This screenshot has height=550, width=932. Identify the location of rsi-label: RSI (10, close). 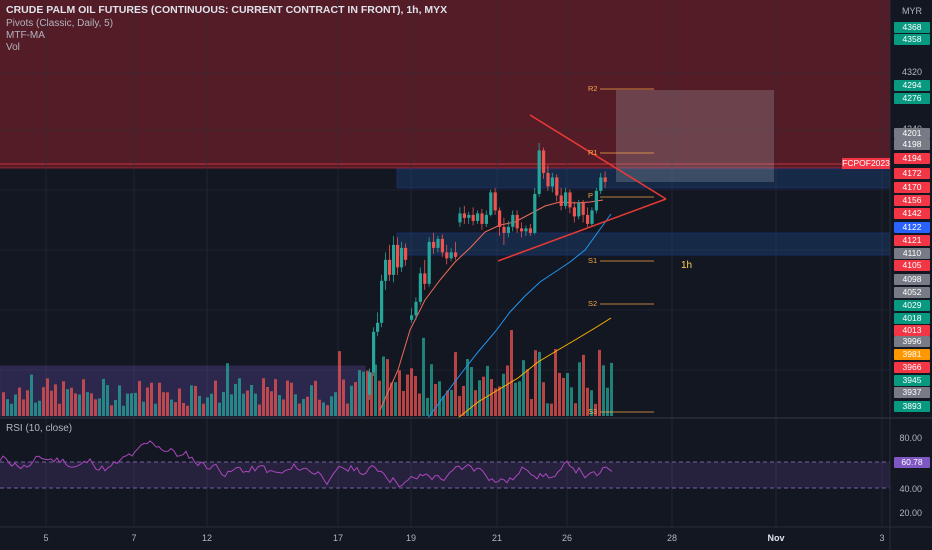
(39, 428).